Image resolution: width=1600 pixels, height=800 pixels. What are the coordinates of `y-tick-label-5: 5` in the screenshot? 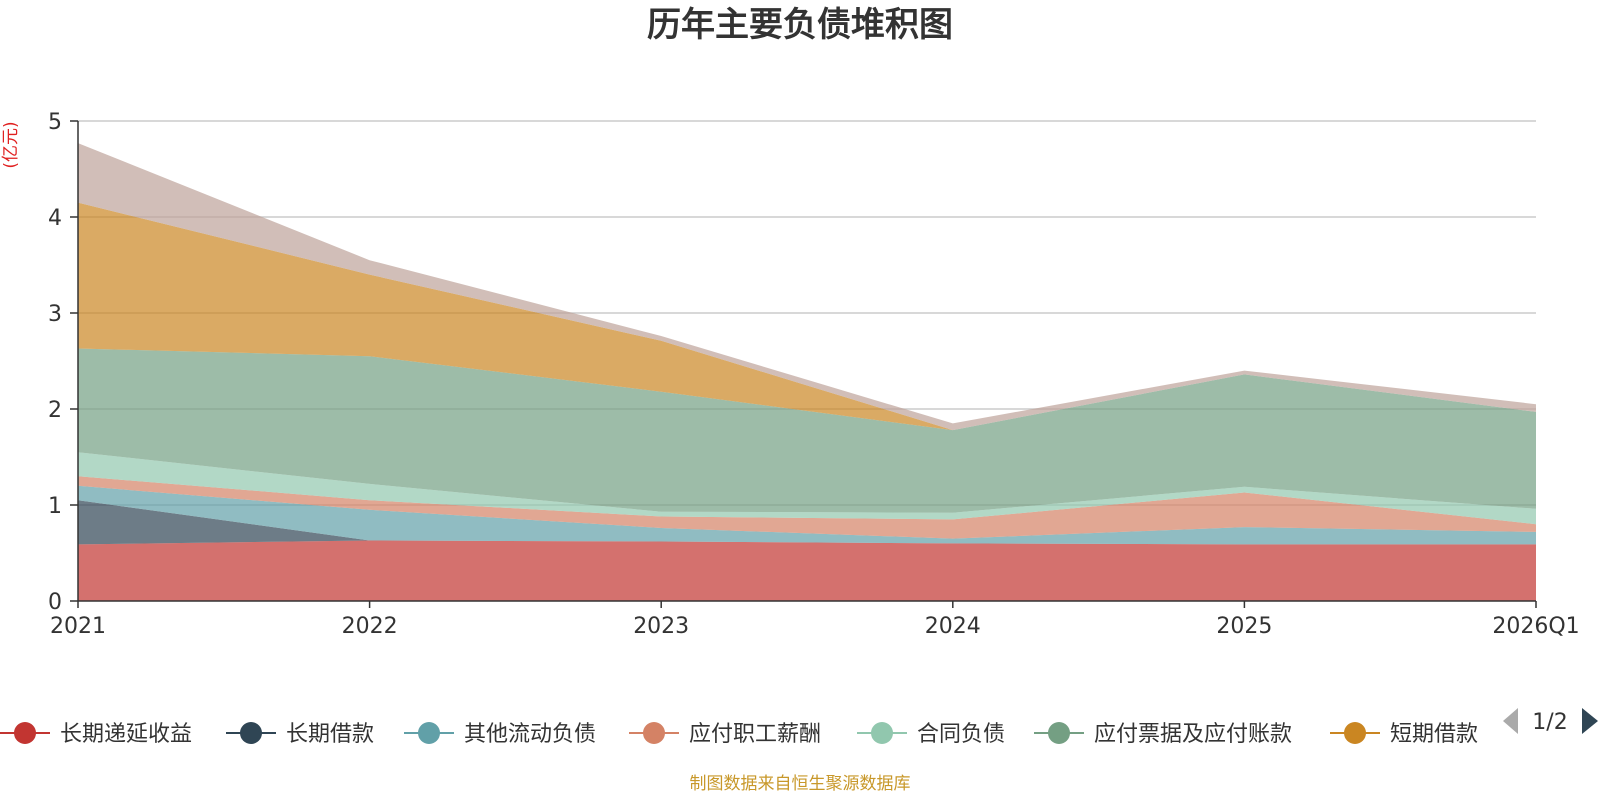 It's located at (55, 122).